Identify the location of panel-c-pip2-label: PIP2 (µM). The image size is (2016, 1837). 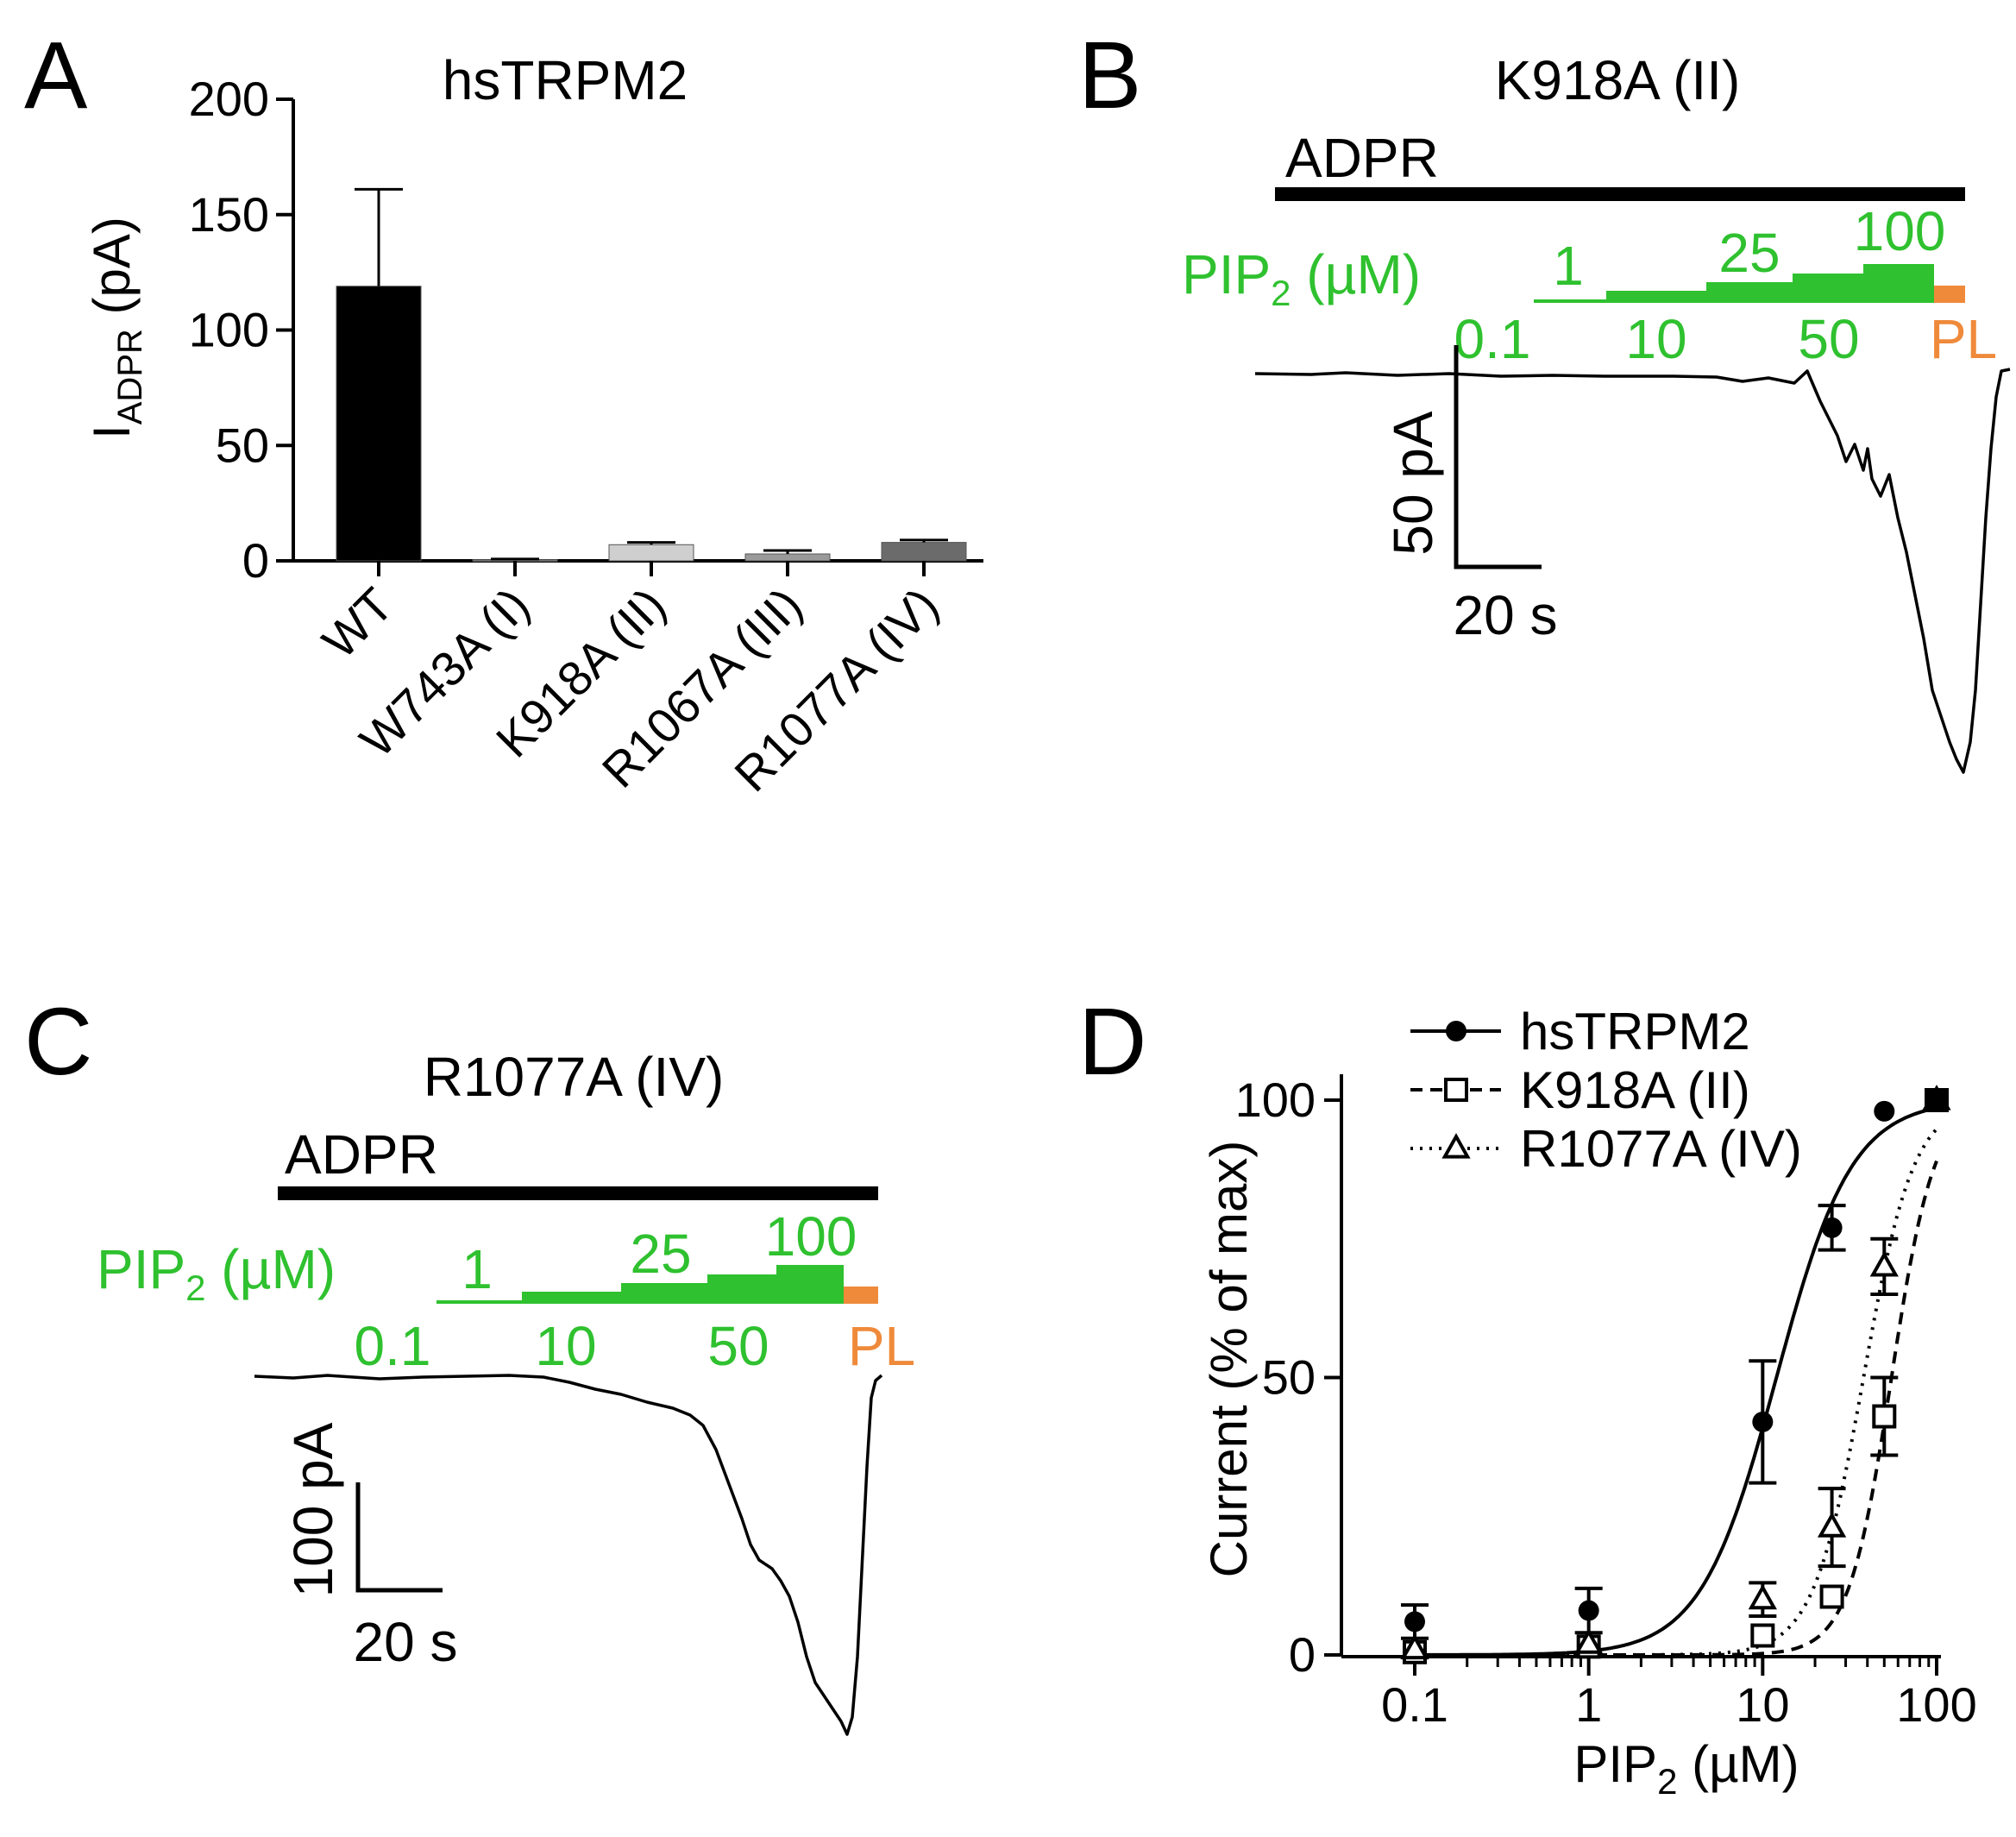
(216, 1273).